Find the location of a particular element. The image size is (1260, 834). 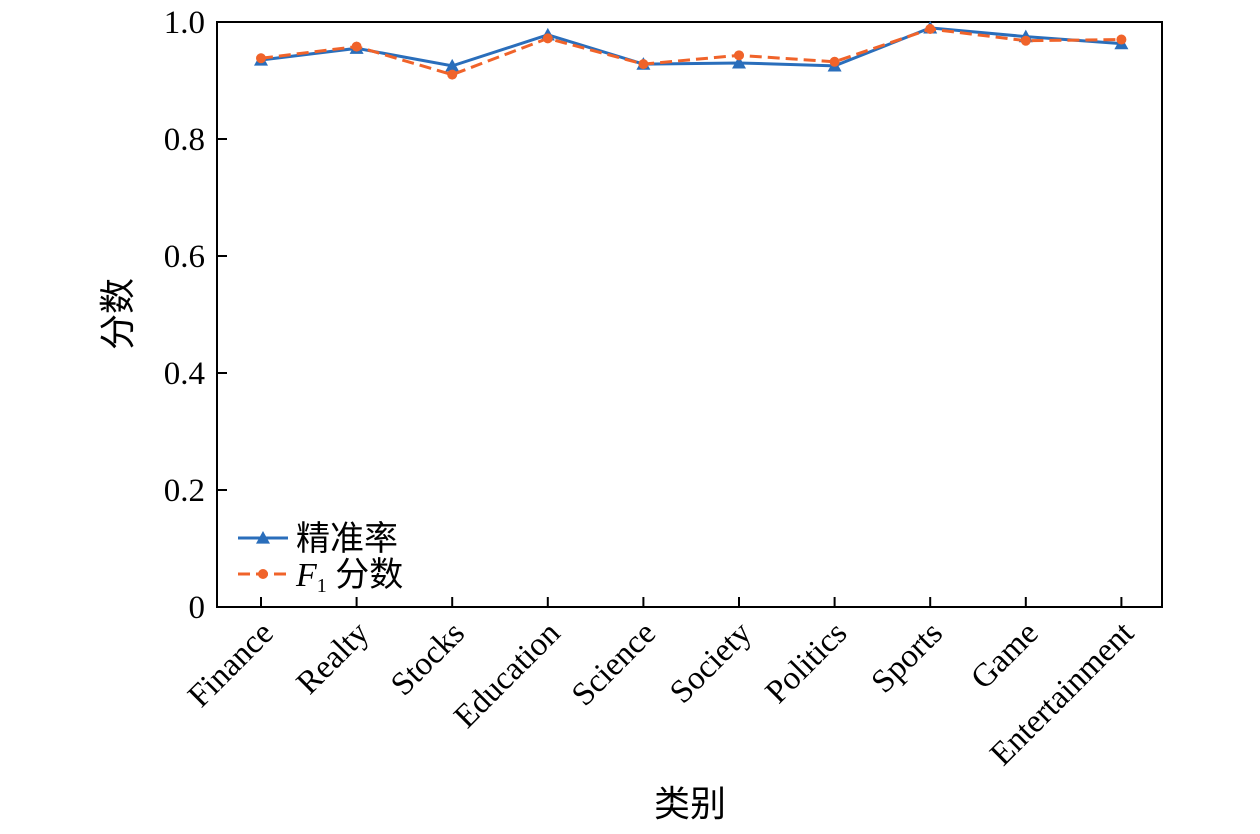

legend-label-italic: F is located at coordinates (306, 575).